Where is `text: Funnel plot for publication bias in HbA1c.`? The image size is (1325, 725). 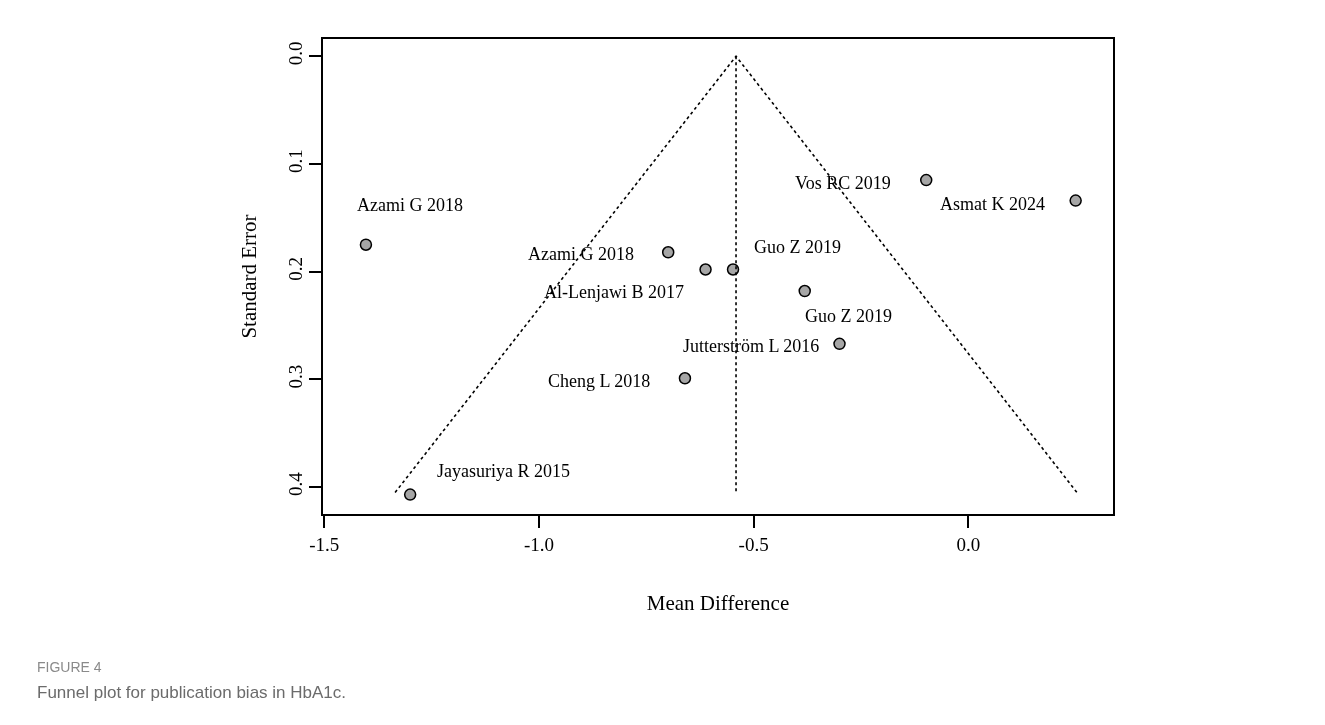 text: Funnel plot for publication bias in HbA1c. is located at coordinates (192, 692).